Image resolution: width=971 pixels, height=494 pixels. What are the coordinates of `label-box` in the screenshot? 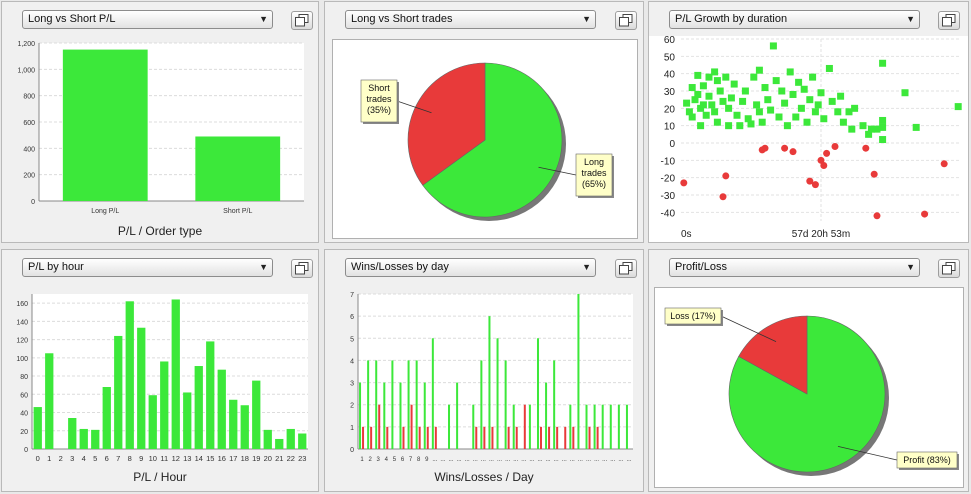 It's located at (693, 316).